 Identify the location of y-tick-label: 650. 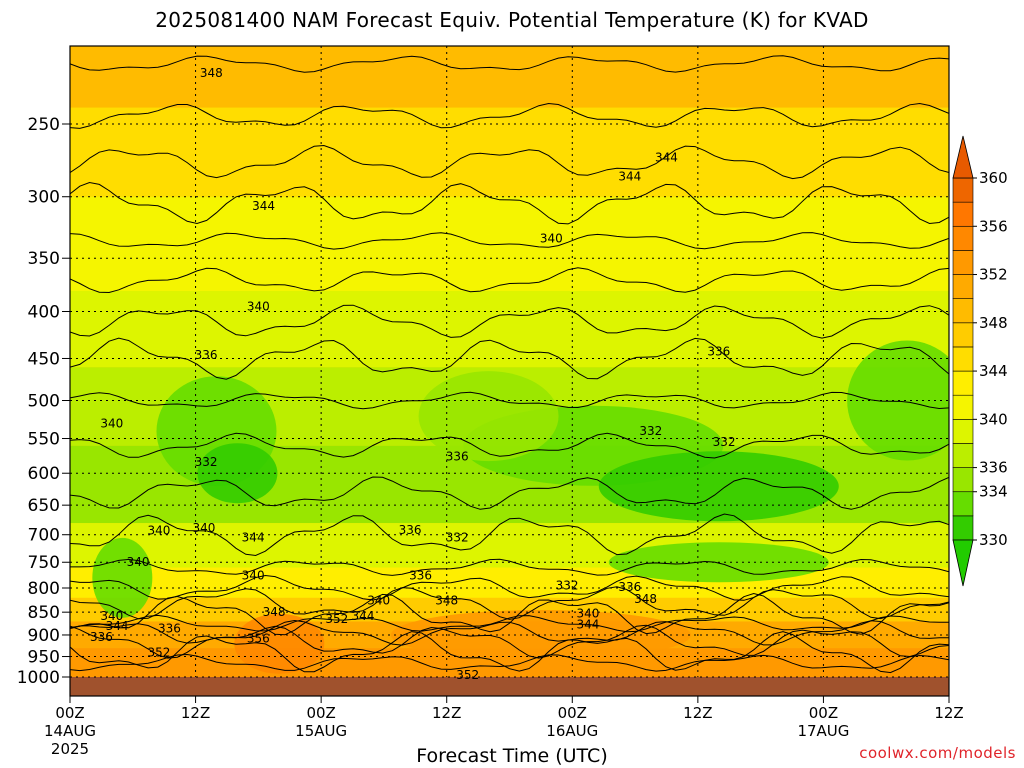
(44, 506).